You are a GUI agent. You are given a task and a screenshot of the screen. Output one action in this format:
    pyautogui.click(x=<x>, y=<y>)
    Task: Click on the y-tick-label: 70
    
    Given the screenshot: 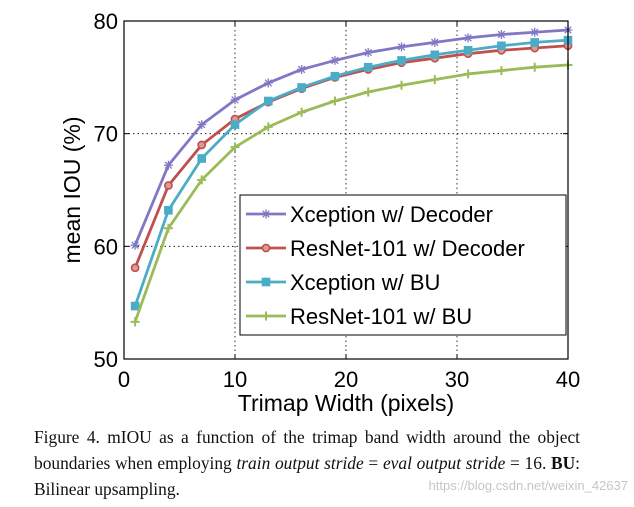 What is the action you would take?
    pyautogui.click(x=106, y=134)
    